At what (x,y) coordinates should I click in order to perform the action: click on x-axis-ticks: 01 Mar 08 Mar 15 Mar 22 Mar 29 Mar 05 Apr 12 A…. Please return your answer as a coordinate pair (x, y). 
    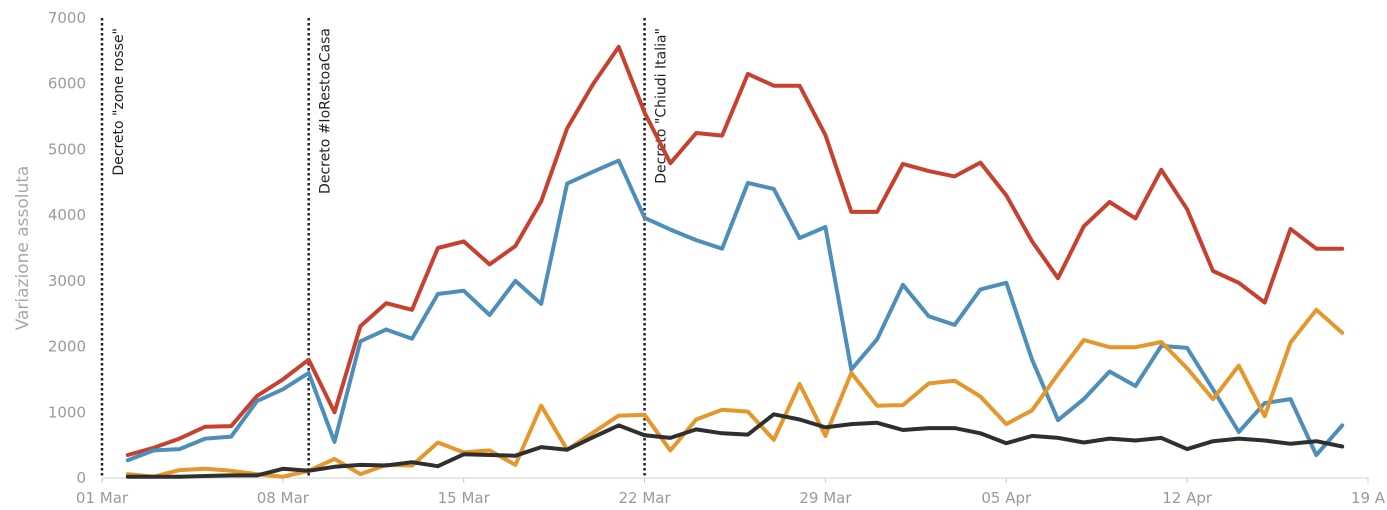
    Looking at the image, I should click on (731, 492).